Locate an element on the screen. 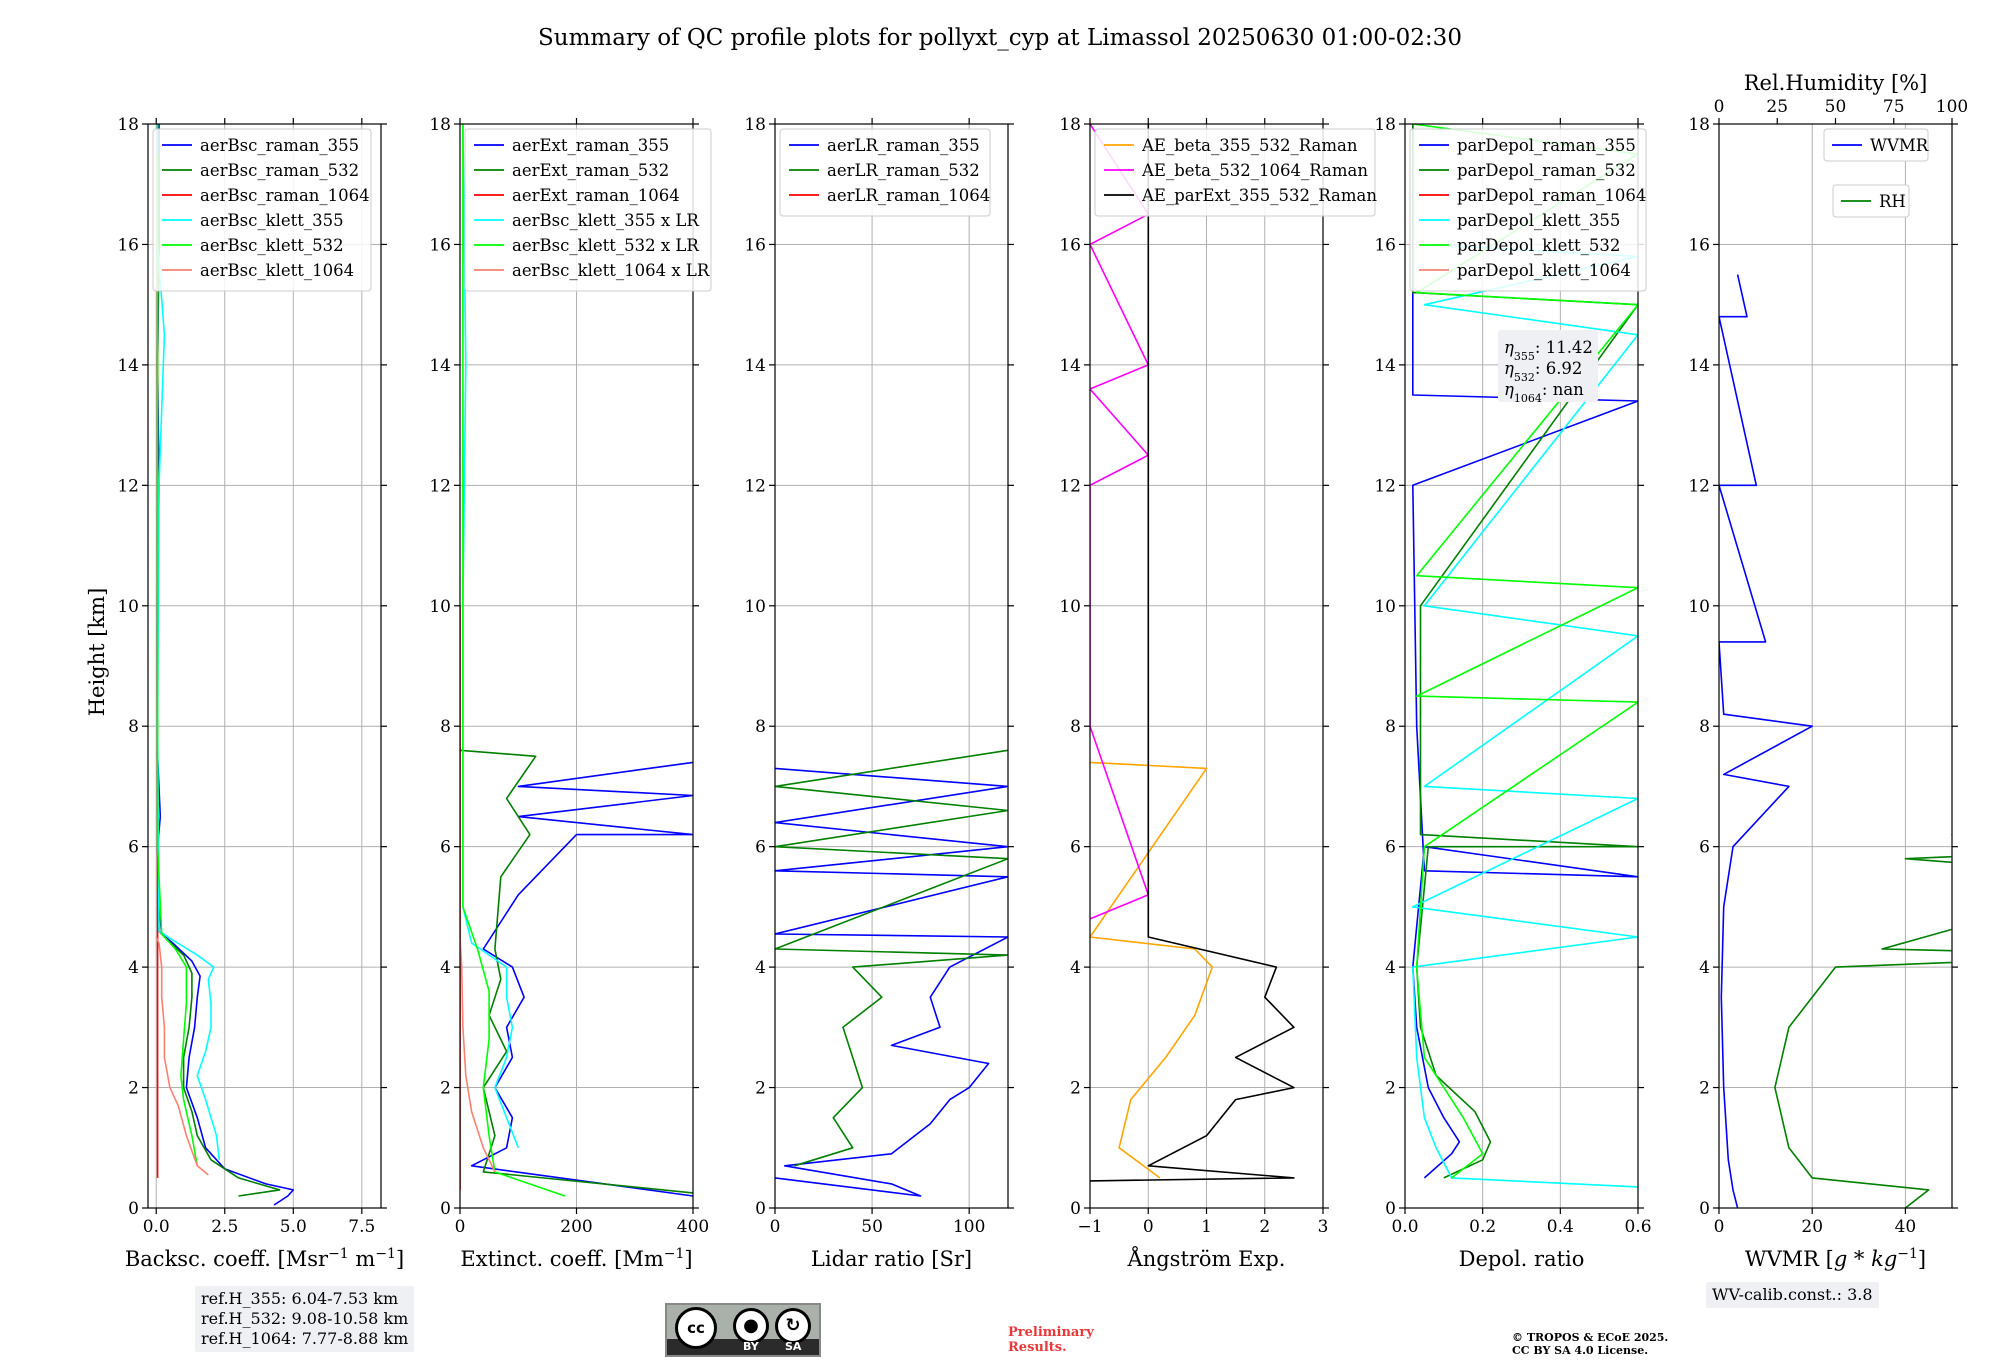 The image size is (2000, 1360). legend-label-parDepol_klett_355: parDepol_klett_355 is located at coordinates (1538, 220).